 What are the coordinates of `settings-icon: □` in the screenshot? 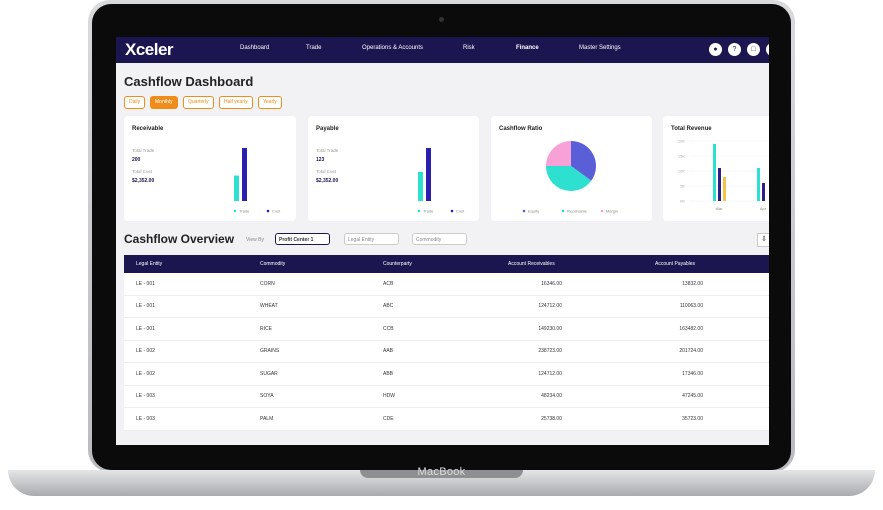 It's located at (753, 49).